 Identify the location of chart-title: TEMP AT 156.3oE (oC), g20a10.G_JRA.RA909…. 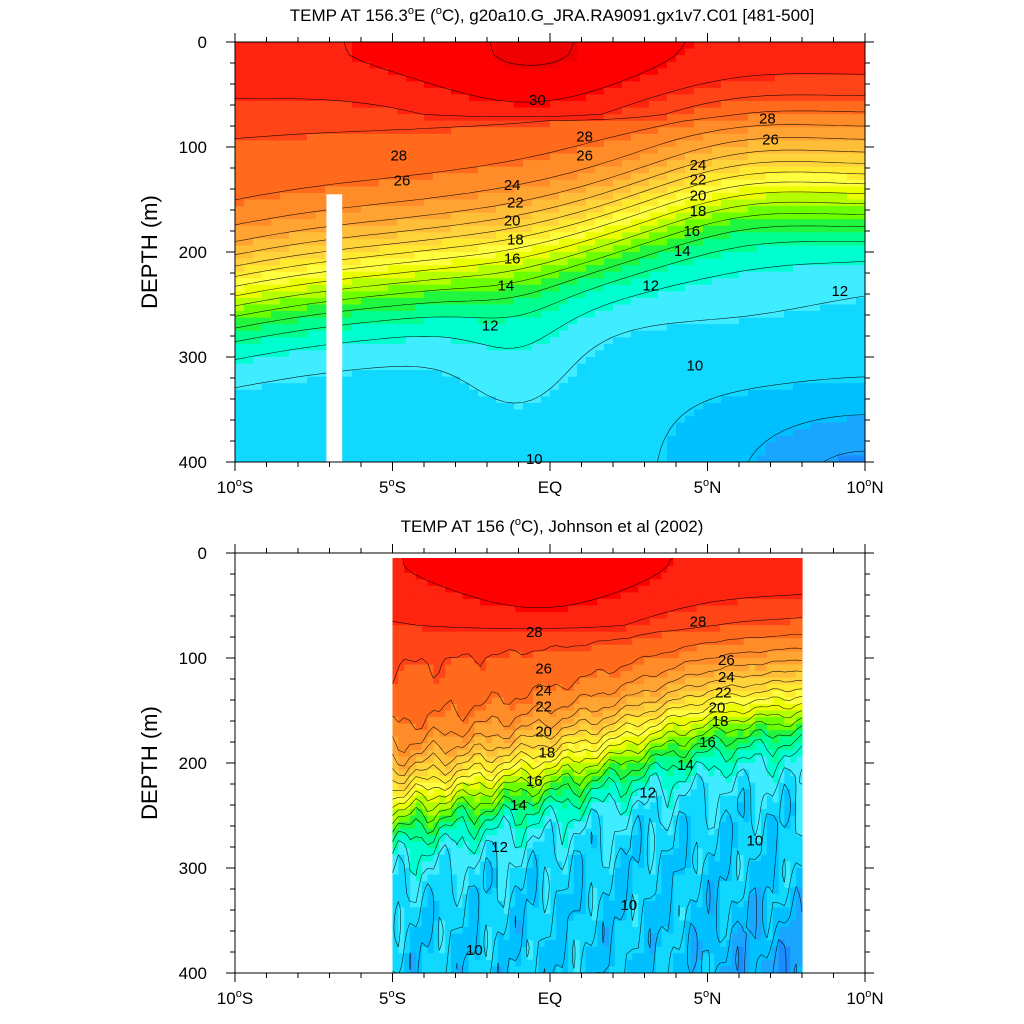
(552, 15).